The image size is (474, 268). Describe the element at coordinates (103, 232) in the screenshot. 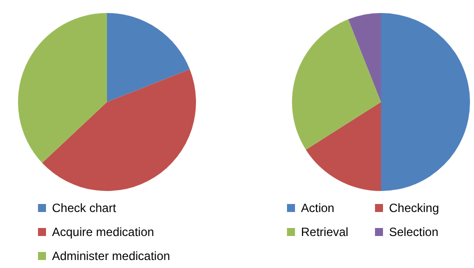

I see `legend-label: Acquire medication` at that location.